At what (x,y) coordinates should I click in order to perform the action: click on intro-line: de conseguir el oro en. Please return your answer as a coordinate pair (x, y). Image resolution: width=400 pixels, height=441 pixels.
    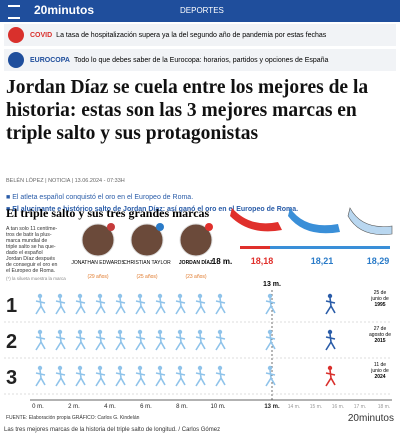
    Looking at the image, I should click on (31, 265).